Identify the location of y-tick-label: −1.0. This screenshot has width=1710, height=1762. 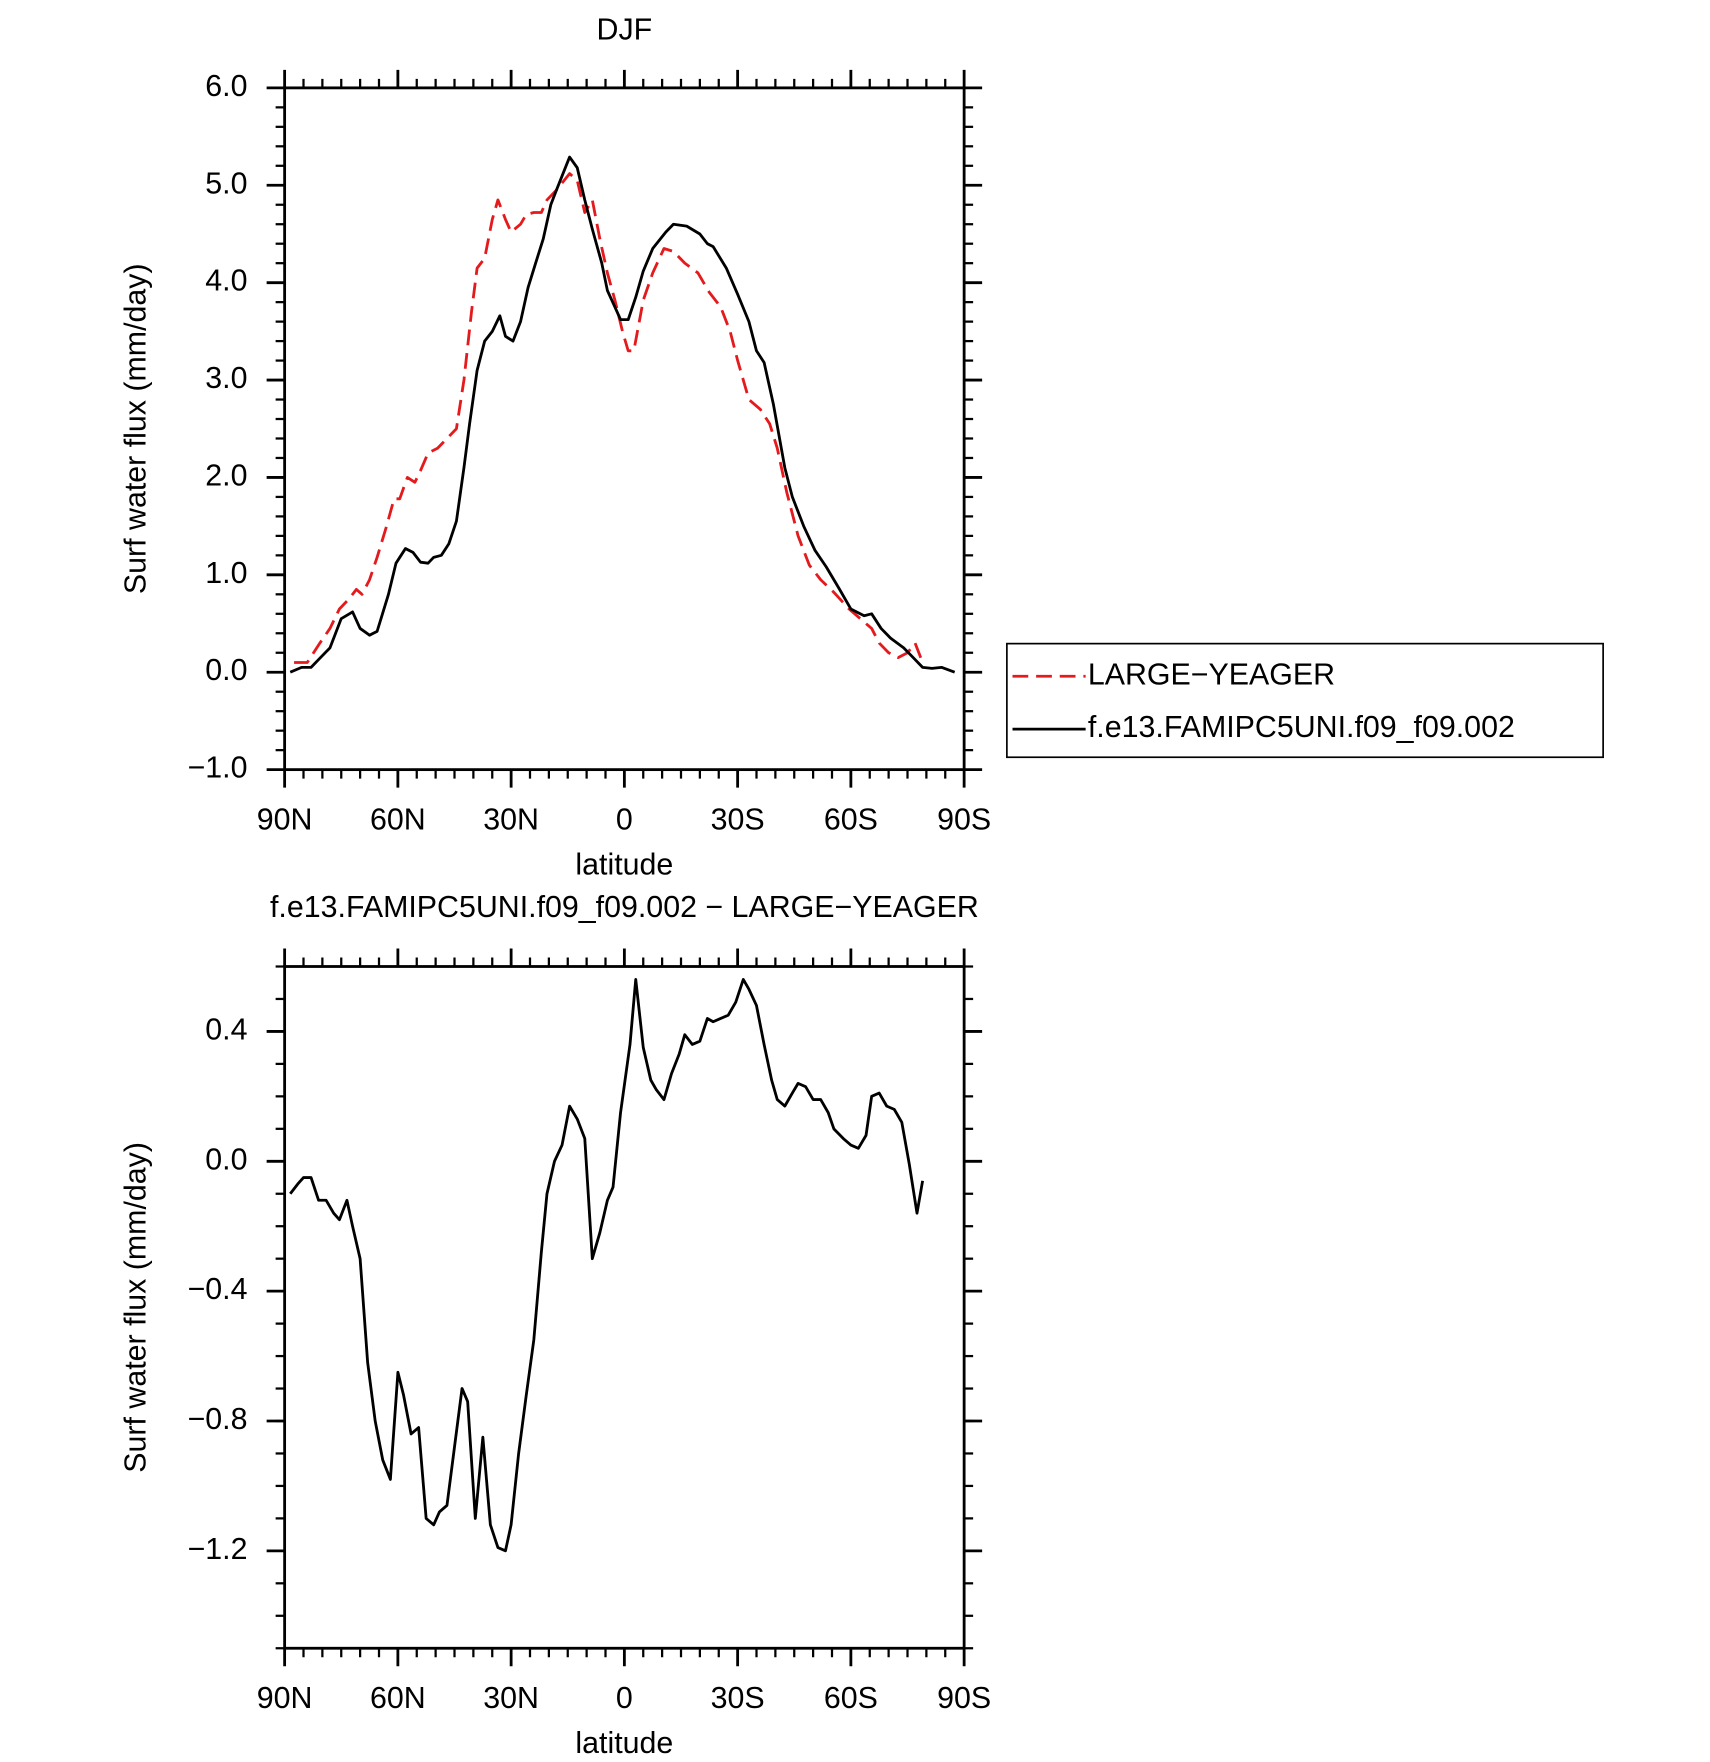
(218, 768).